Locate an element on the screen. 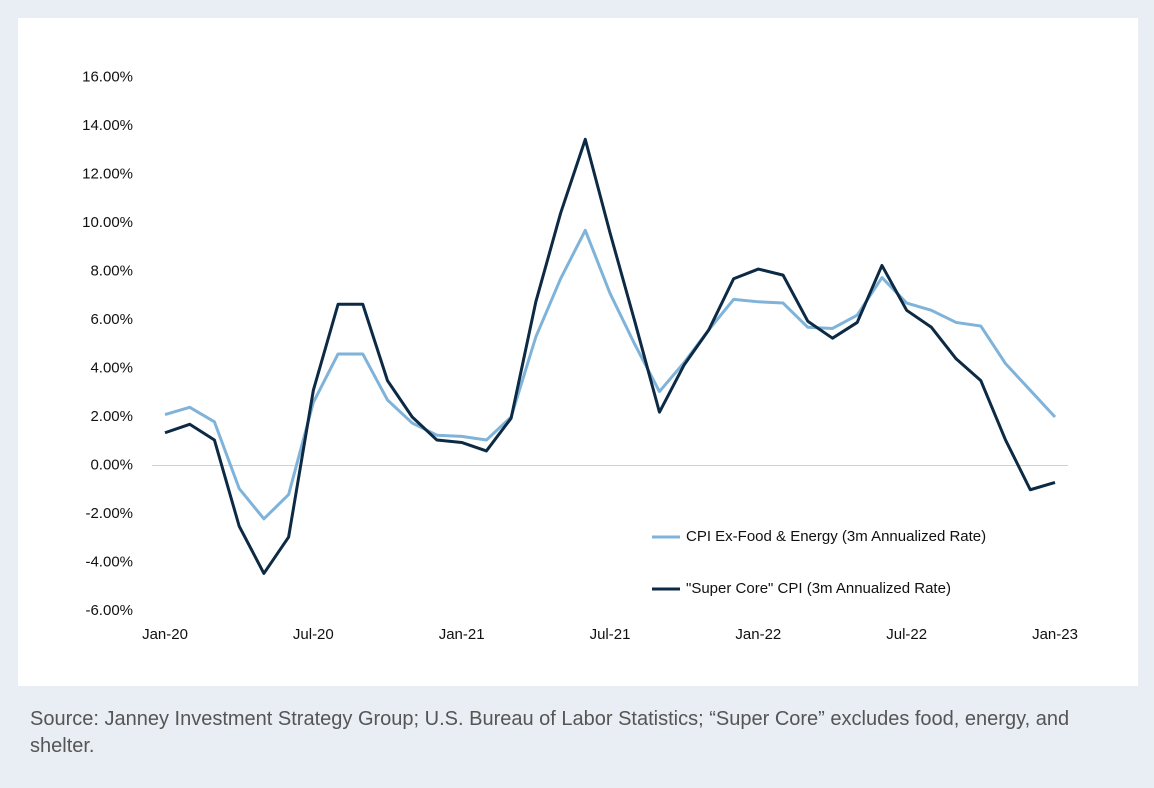 This screenshot has height=788, width=1154. x-tick-label: Jan-21 is located at coordinates (462, 634).